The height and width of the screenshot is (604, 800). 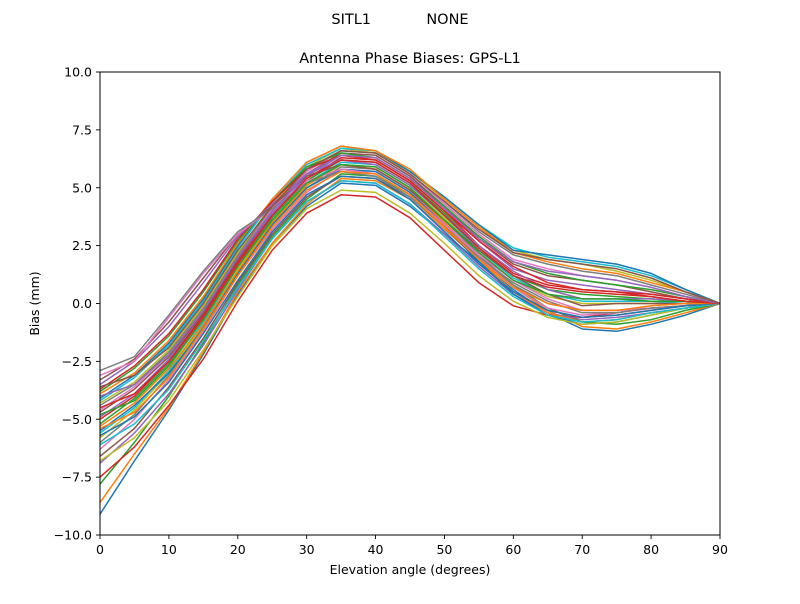 I want to click on y-tick-label: −2.5, so click(x=77, y=361).